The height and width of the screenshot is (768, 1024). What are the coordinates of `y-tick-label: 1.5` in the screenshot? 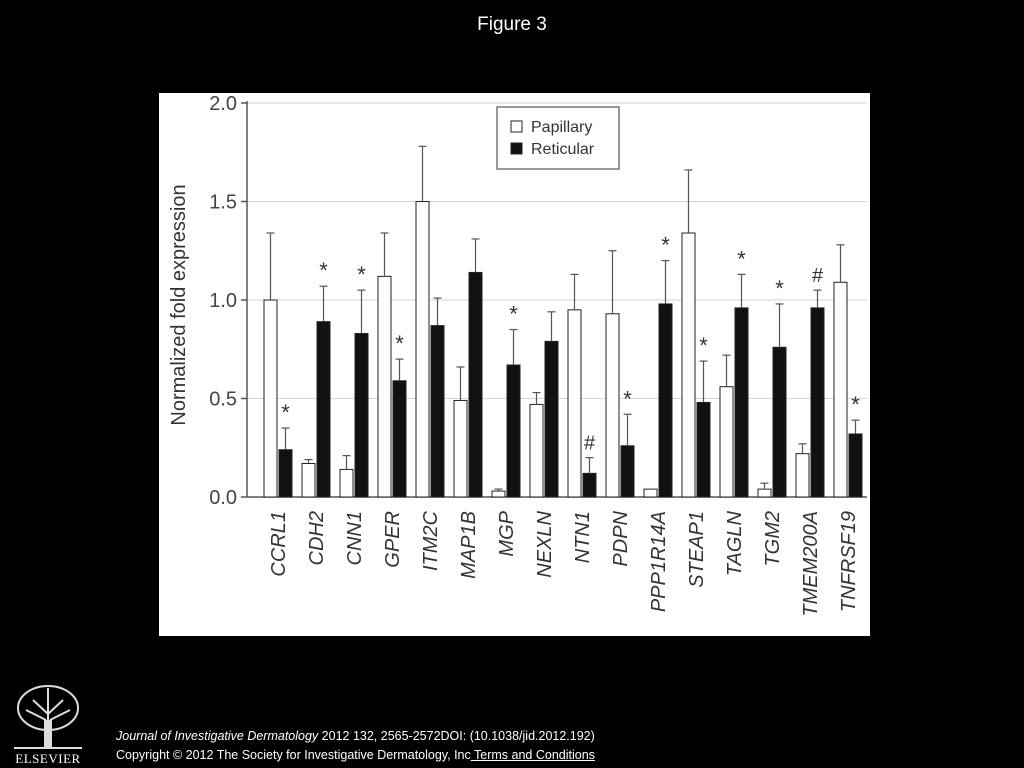 It's located at (223, 203).